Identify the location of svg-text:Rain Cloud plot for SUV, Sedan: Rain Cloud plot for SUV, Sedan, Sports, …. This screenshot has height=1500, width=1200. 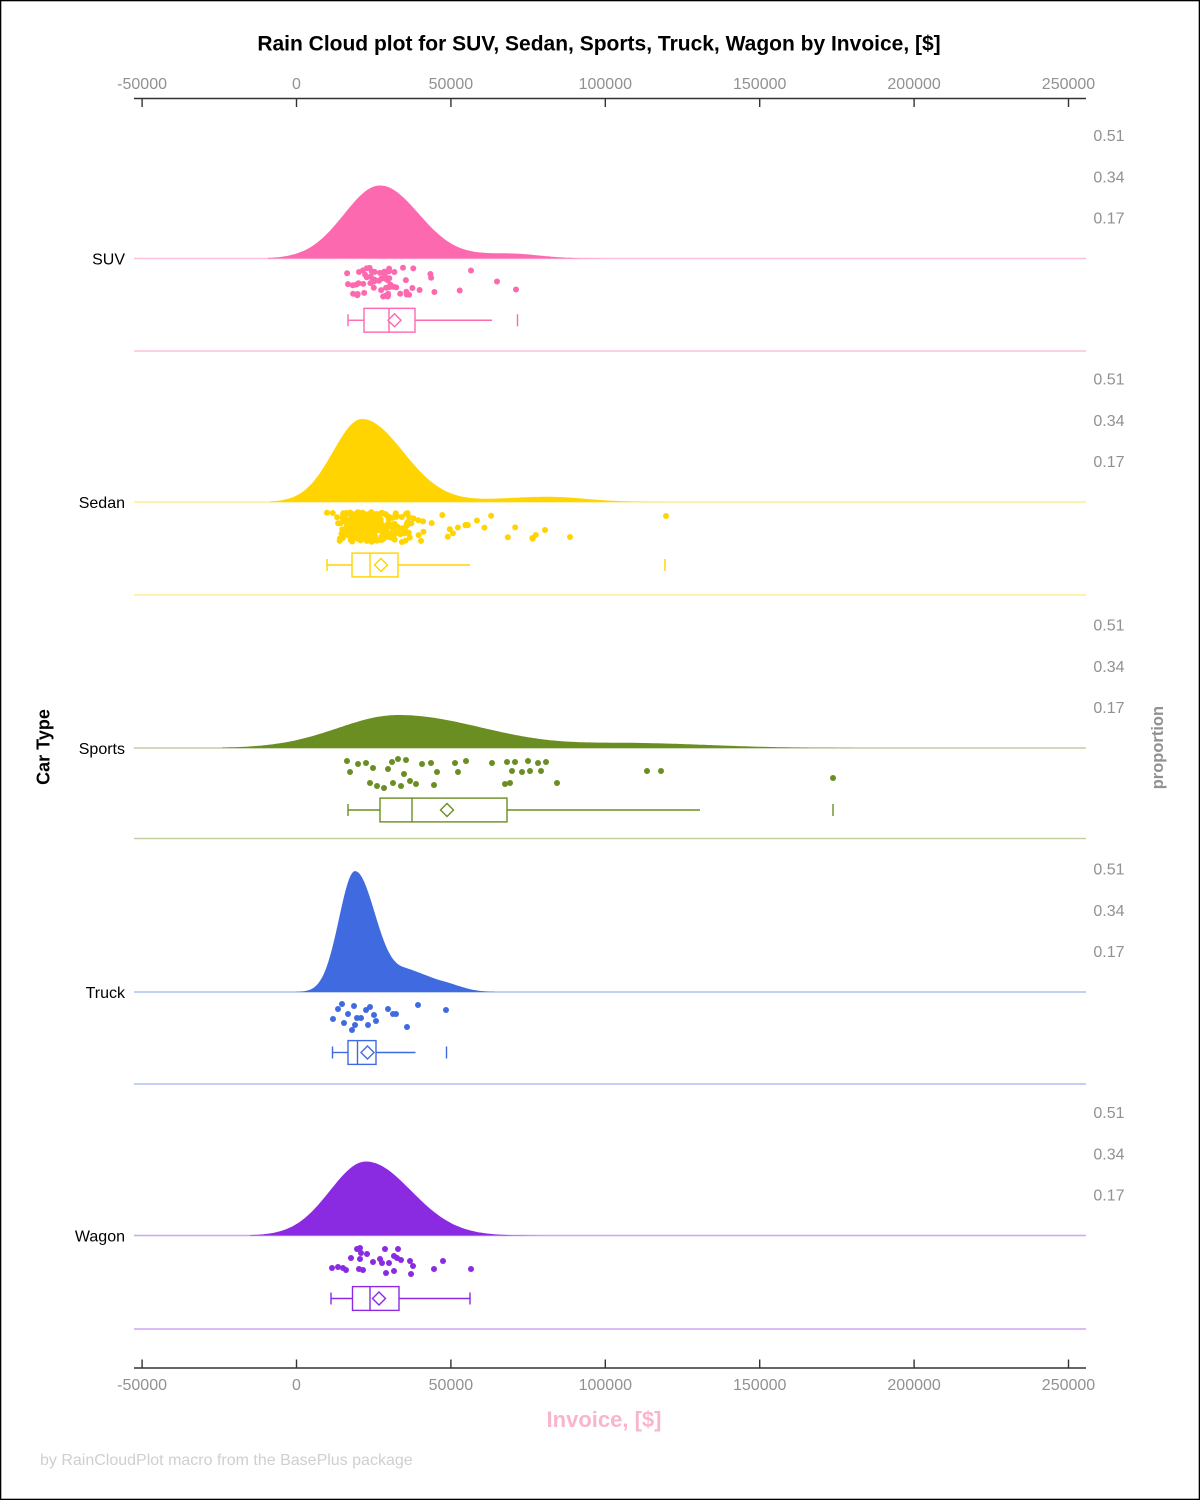
(598, 44).